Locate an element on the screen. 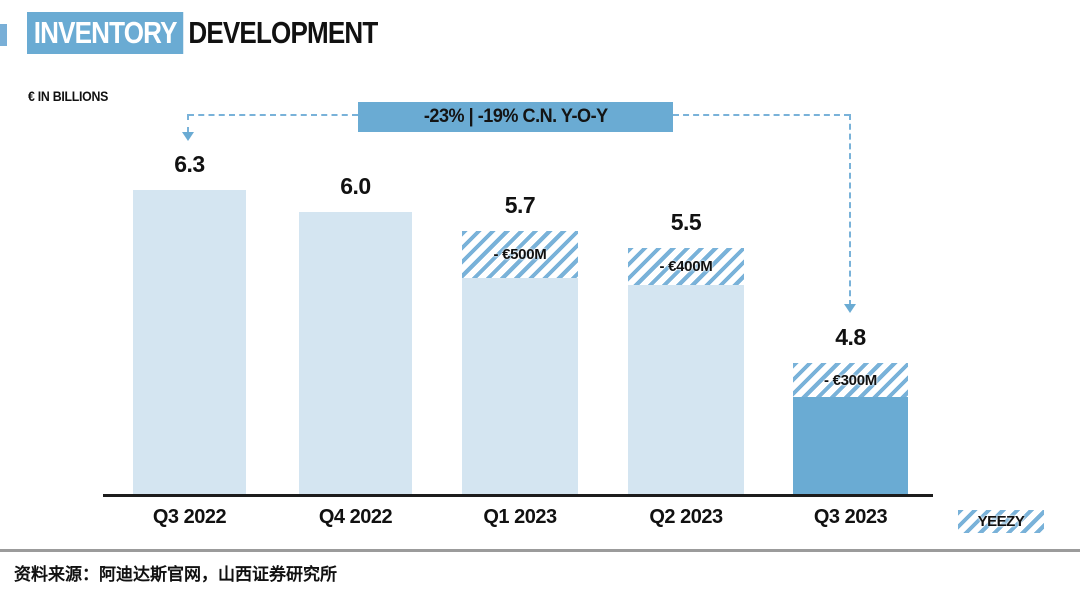 The height and width of the screenshot is (598, 1080). page-title: INVENTORY DEVELOPMENT is located at coordinates (202, 33).